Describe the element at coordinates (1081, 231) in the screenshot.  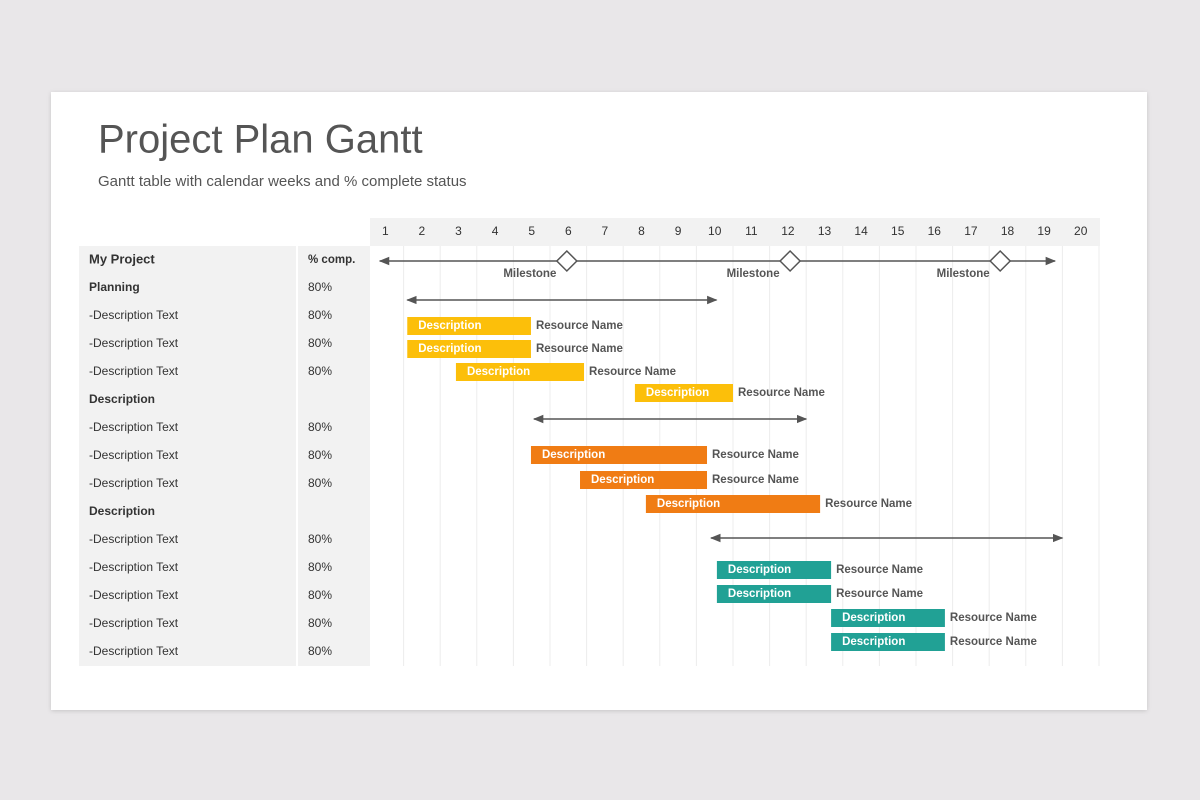
I see `week-label: 20` at that location.